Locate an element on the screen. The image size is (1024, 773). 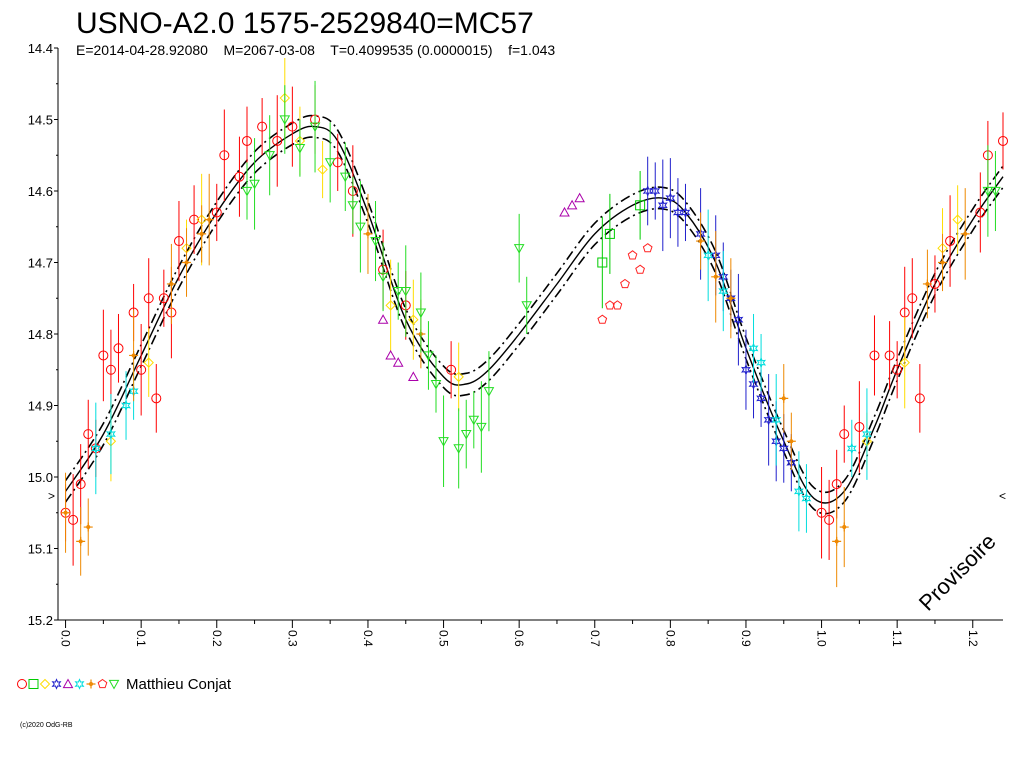
chart-title: USNO-A2.0 1575-2529840=MC57 is located at coordinates (305, 23).